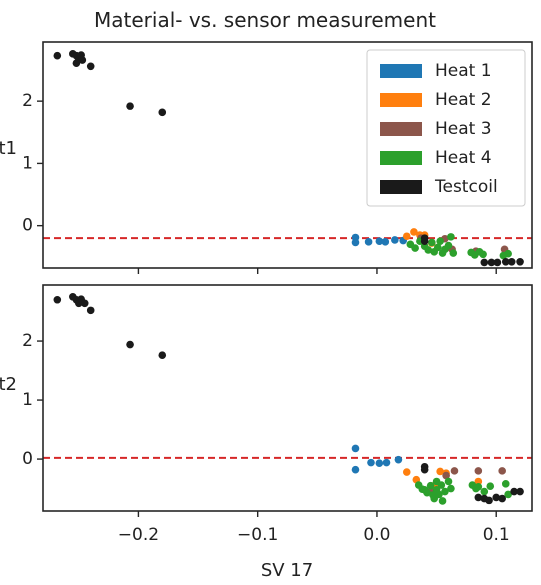  Describe the element at coordinates (376, 535) in the screenshot. I see `x-tick-label: 0.0` at that location.